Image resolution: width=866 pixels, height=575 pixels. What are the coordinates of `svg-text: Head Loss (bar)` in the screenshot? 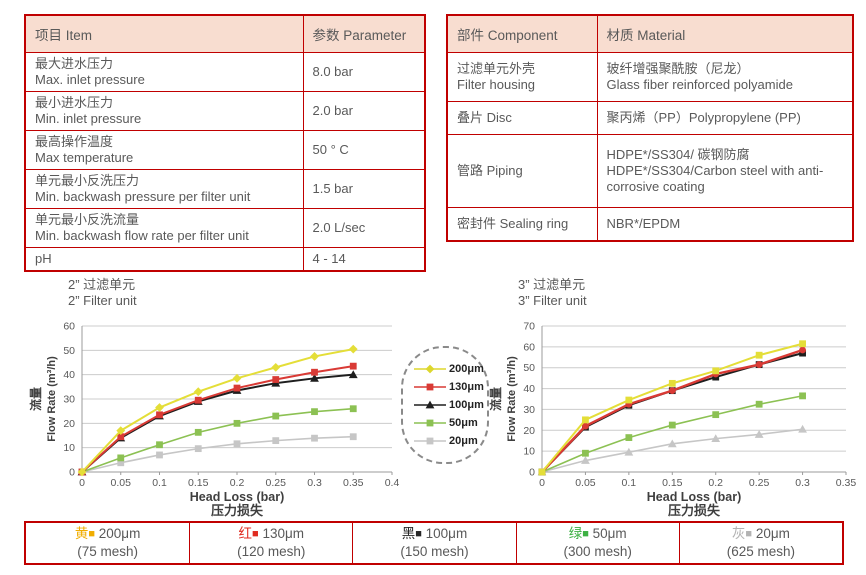 It's located at (237, 497).